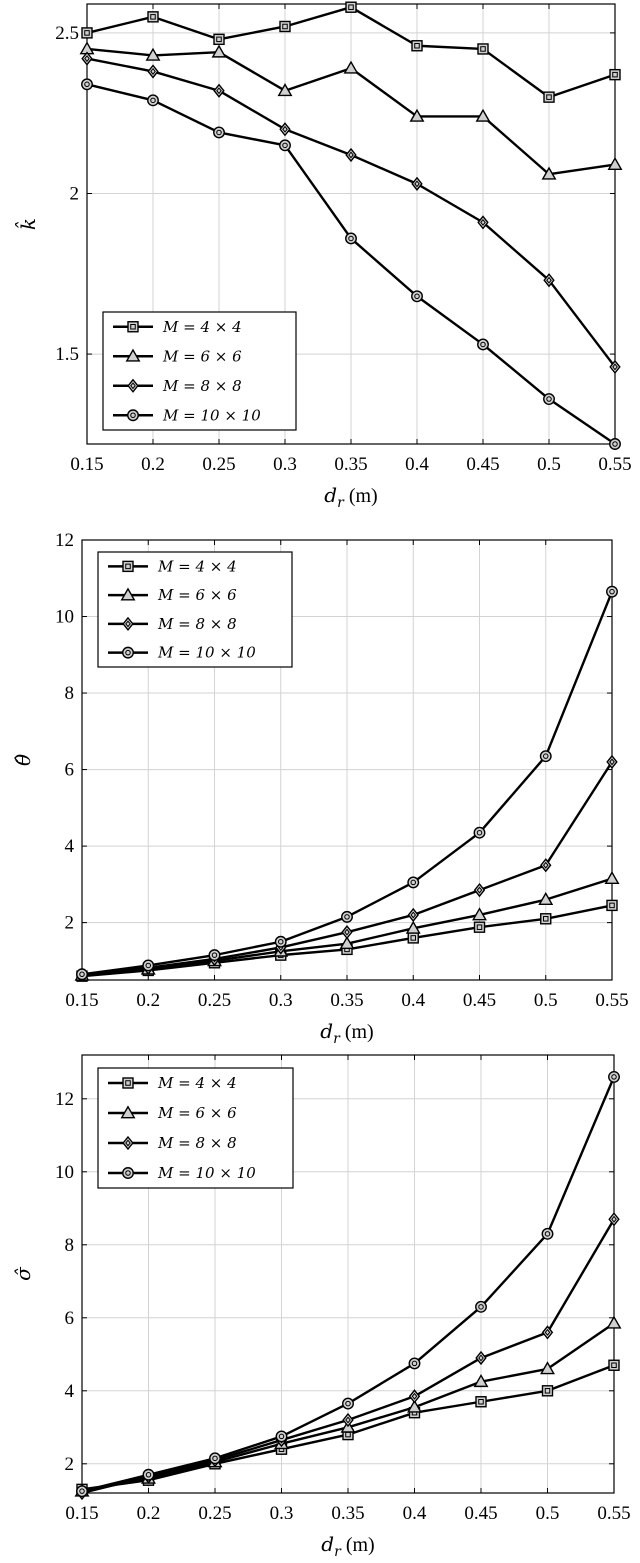 This screenshot has width=640, height=1563. I want to click on y-tick-label: 4, so click(70, 846).